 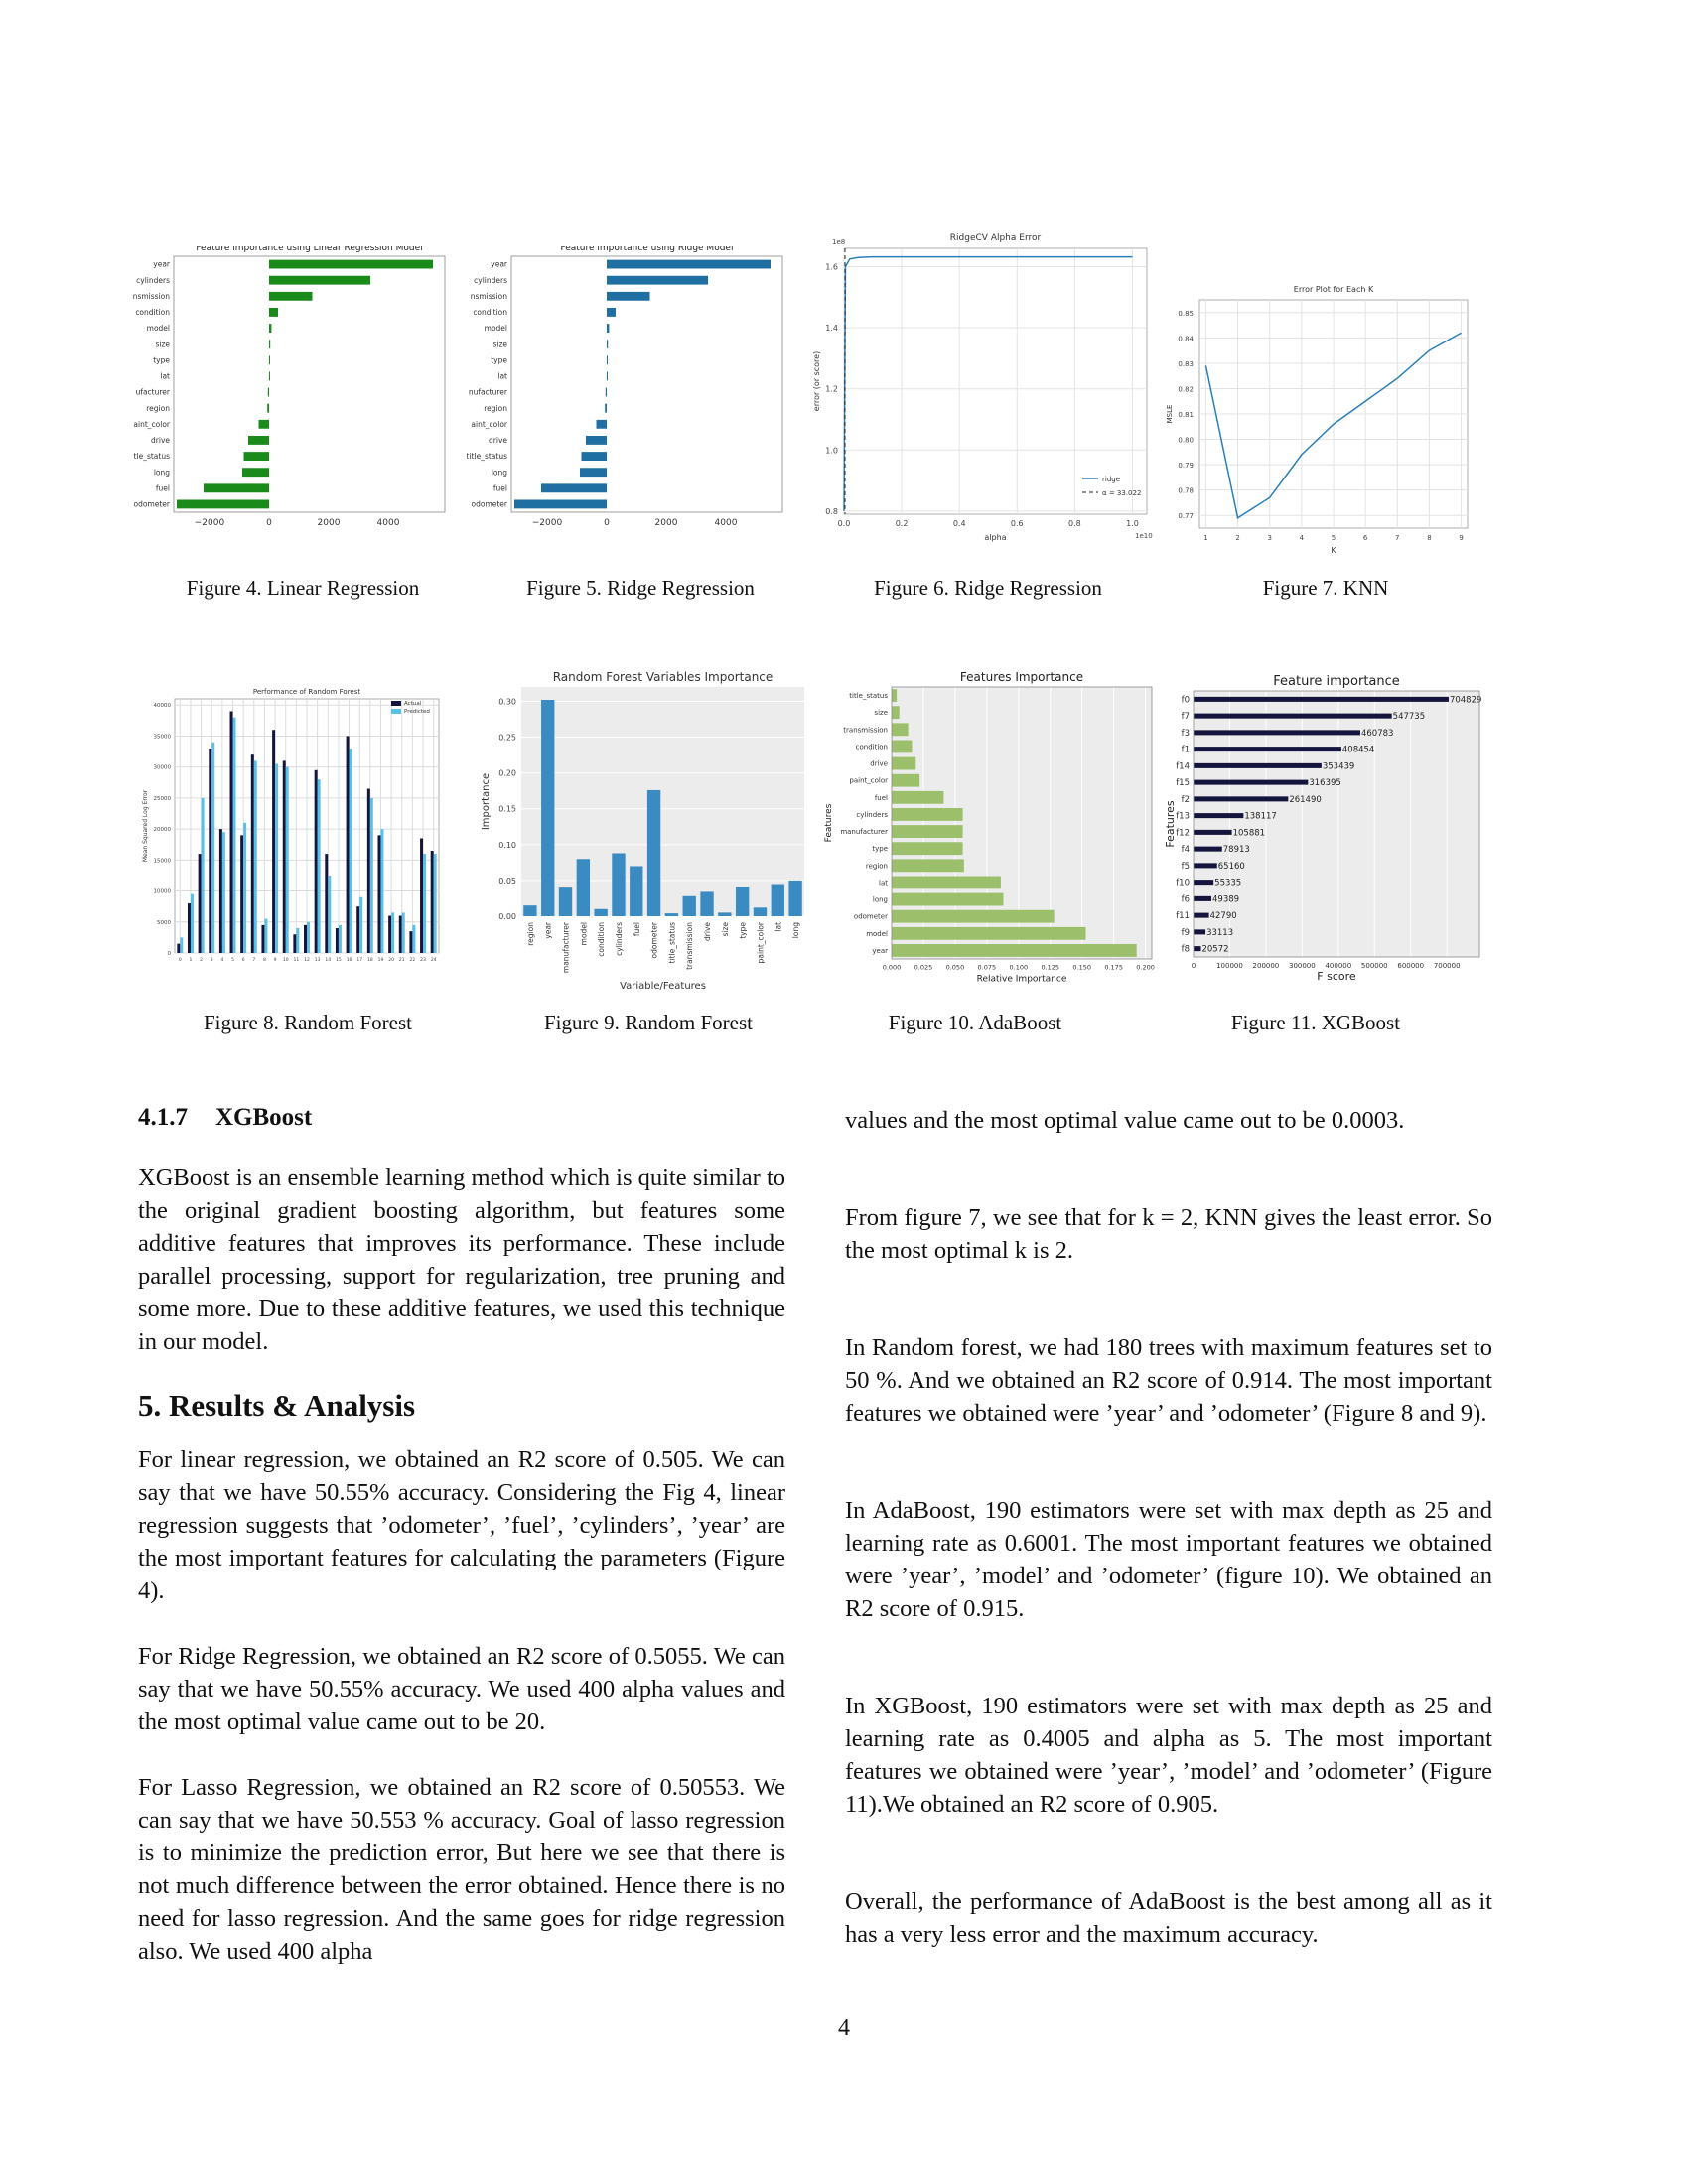 I want to click on section-heading: 5. Results & Analysis, so click(x=277, y=1405).